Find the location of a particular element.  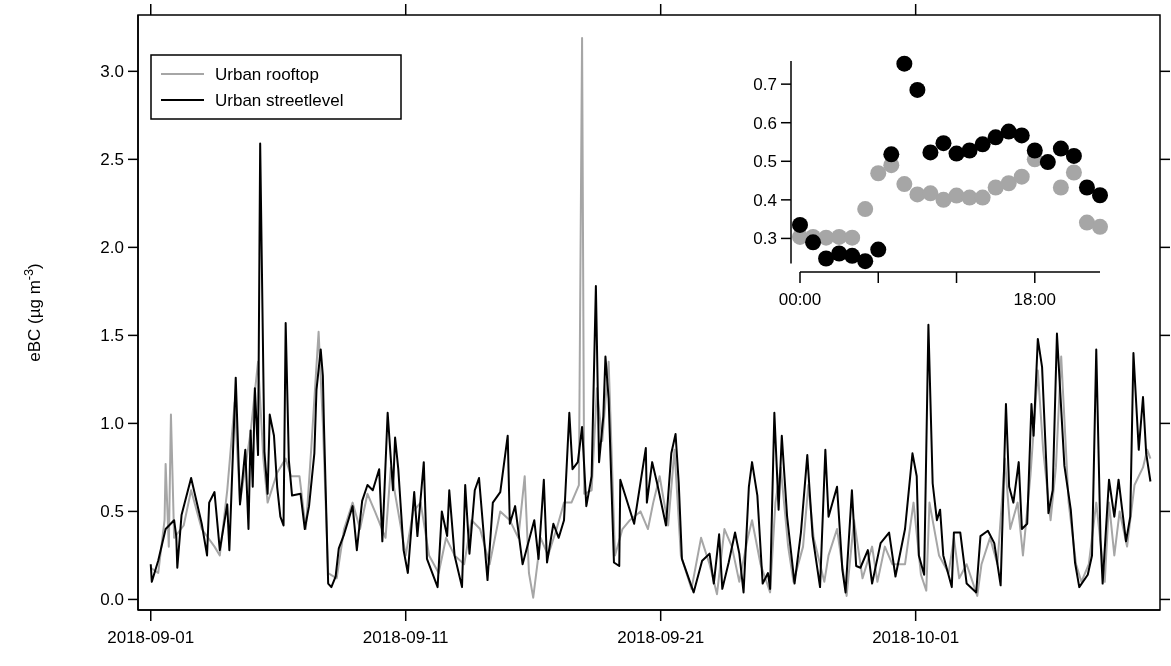

y-tick-label: 0.6 is located at coordinates (765, 123).